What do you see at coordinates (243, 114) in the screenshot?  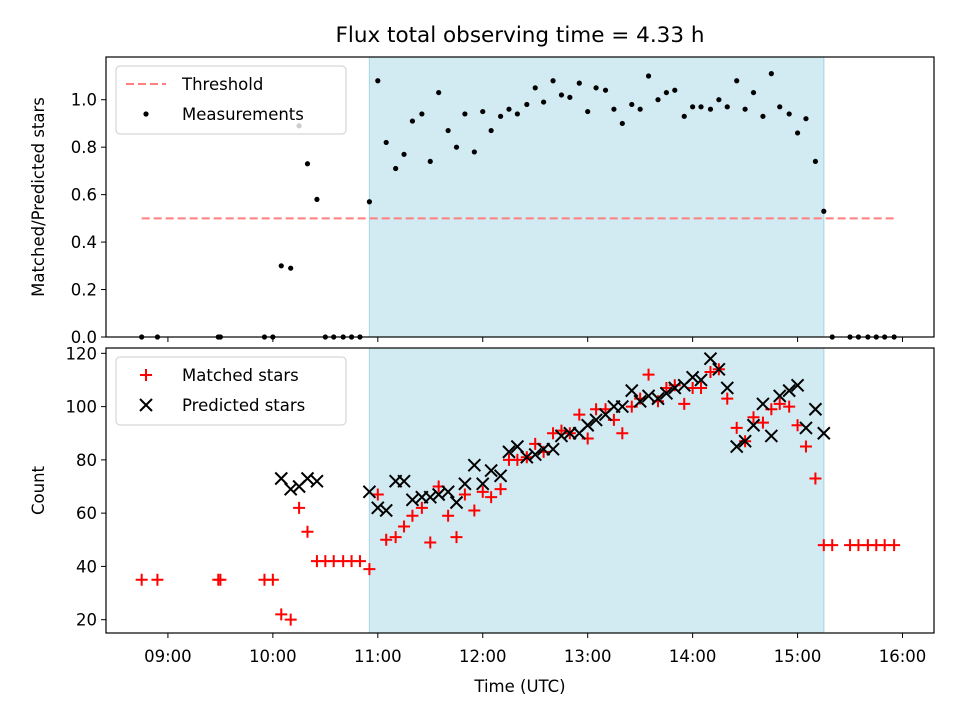 I see `legend-entry-label: Measurements` at bounding box center [243, 114].